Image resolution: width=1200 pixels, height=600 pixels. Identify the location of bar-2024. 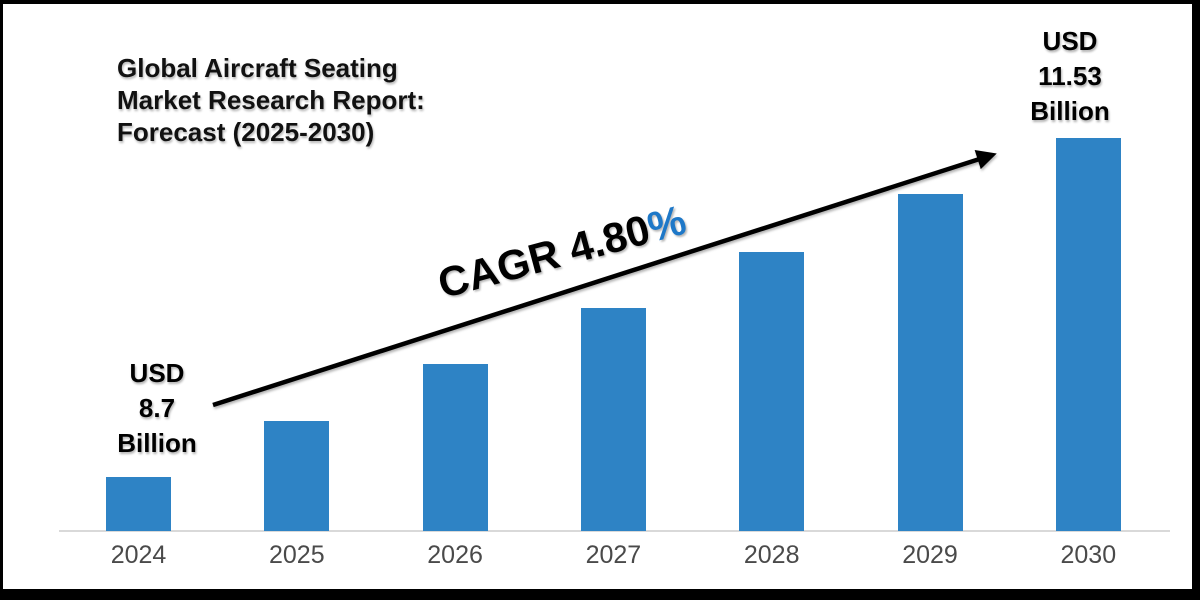
(138, 504).